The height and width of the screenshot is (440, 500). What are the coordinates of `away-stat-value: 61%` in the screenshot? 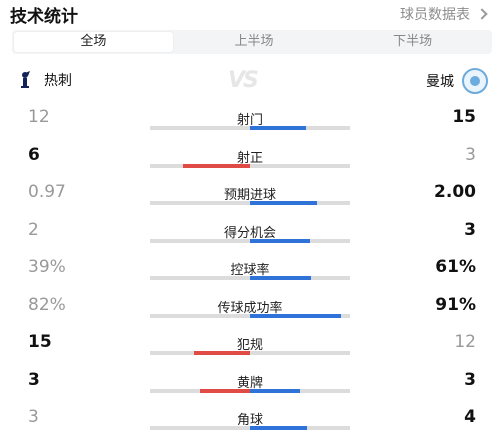 It's located at (455, 267).